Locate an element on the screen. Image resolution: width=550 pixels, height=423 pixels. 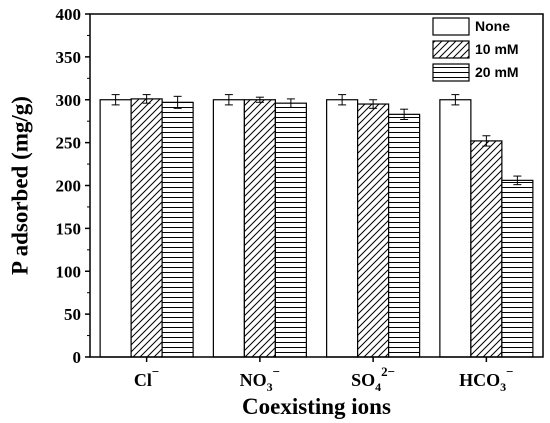
legend-label: 20 mM is located at coordinates (497, 72).